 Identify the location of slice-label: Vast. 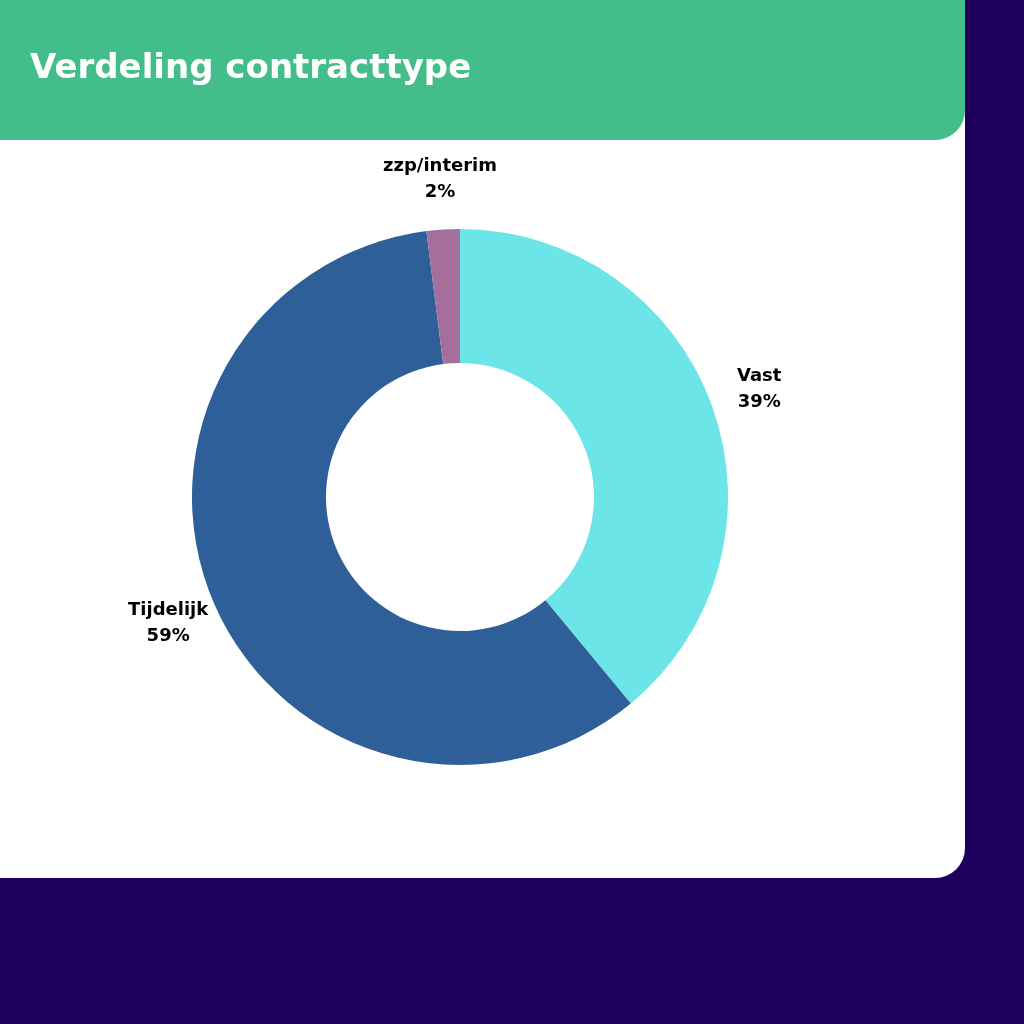
(759, 374).